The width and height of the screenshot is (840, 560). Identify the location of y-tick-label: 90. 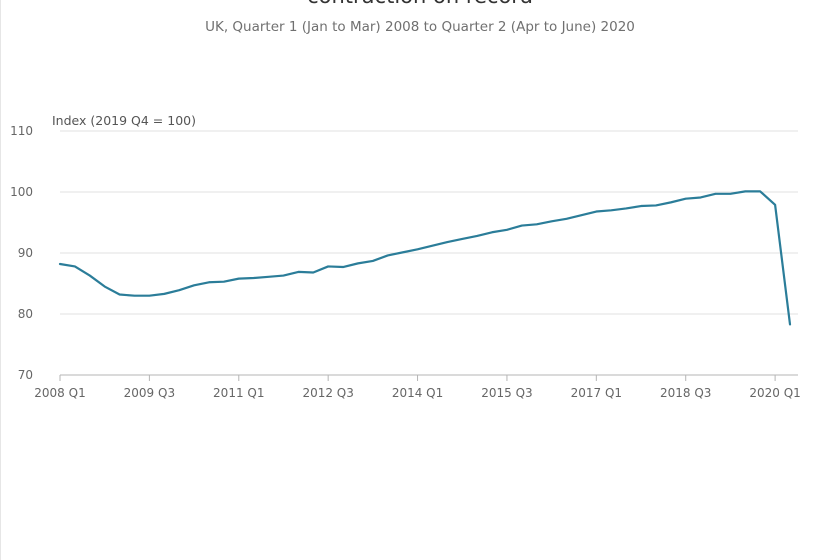
(25, 253).